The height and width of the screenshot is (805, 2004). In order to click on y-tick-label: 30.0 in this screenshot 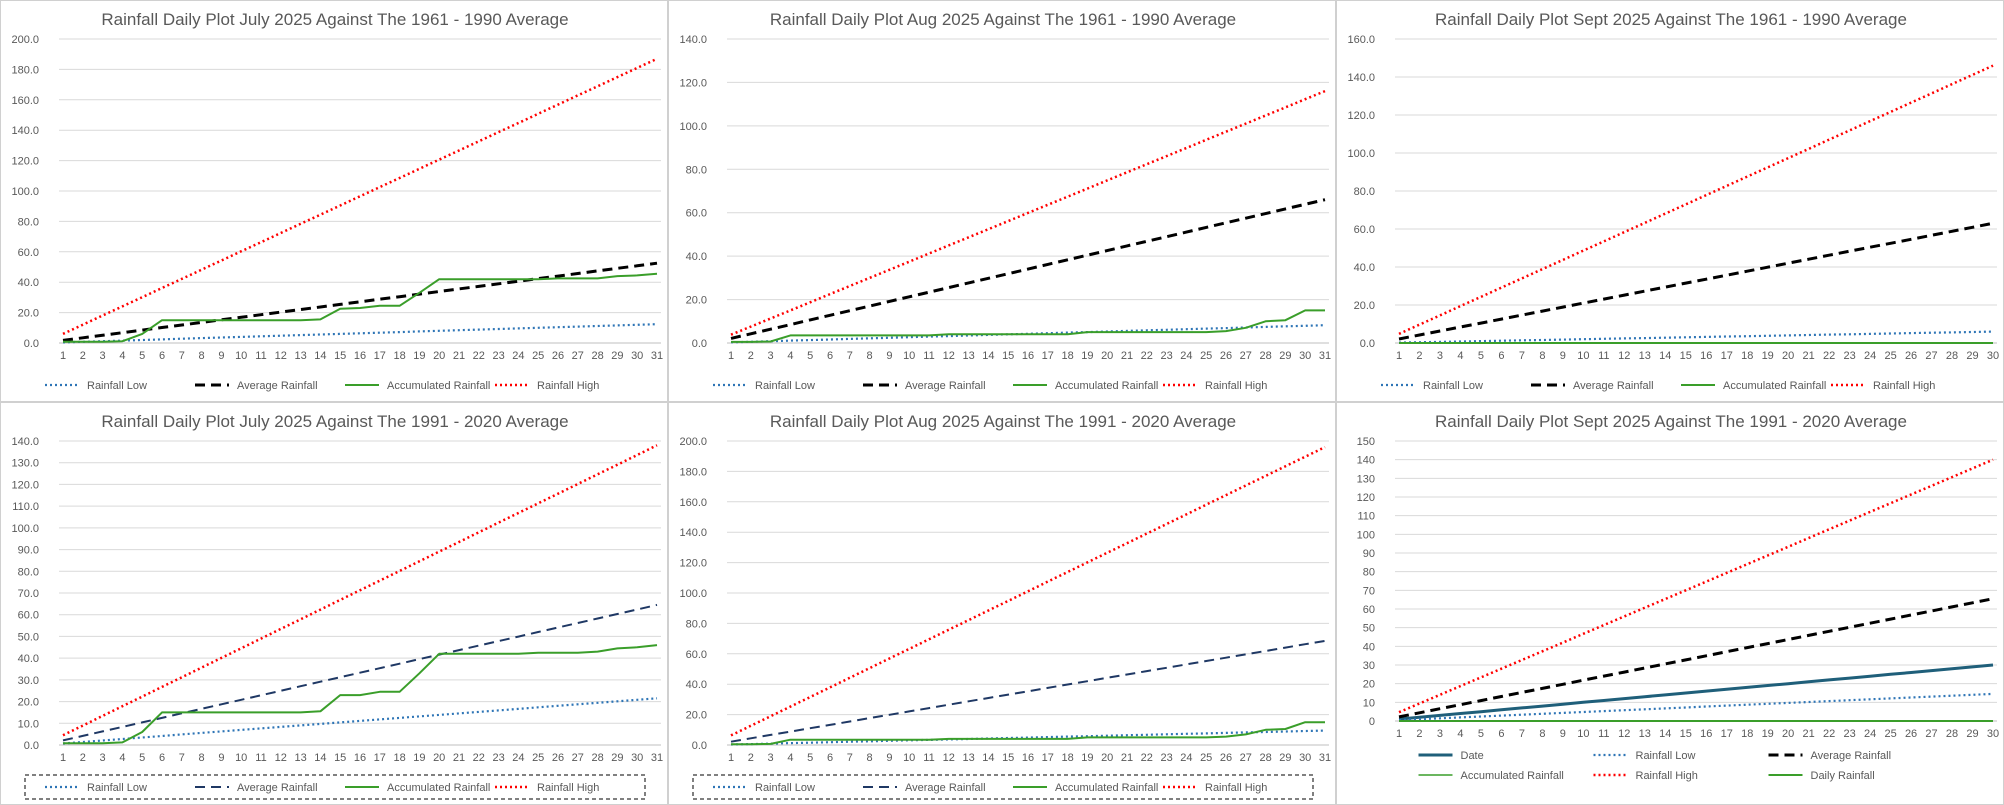, I will do `click(28, 681)`.